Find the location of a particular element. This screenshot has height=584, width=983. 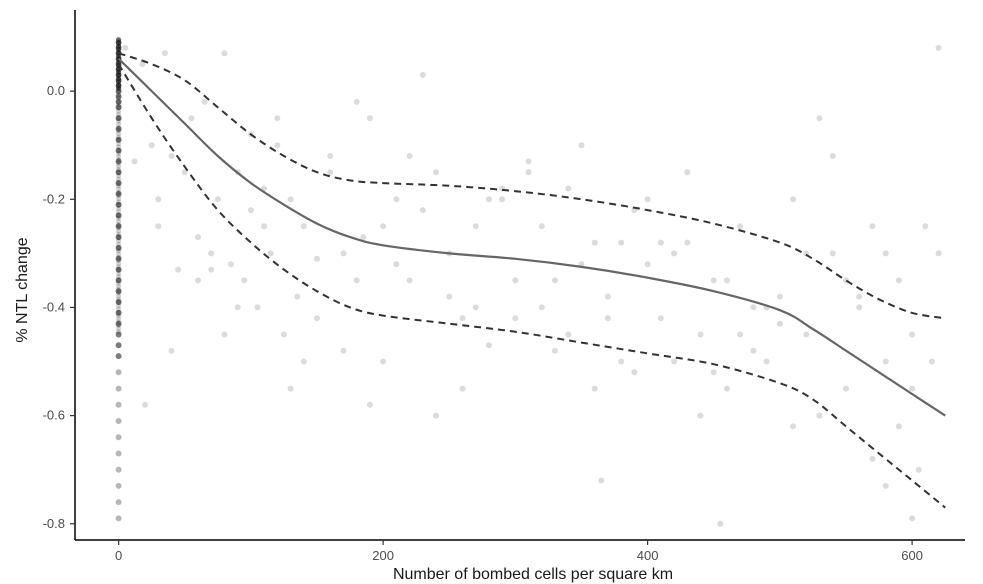

y-tick-label: -0.4 is located at coordinates (54, 306).